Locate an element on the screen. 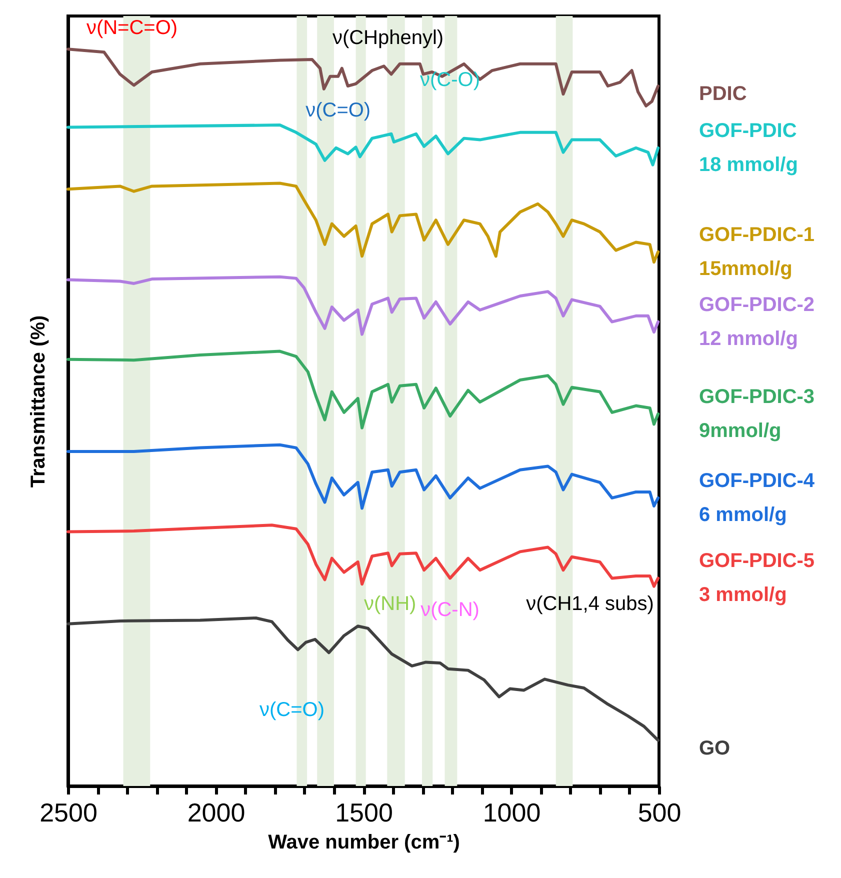  text: GOF-PDIC 18 mmol/g is located at coordinates (748, 148).